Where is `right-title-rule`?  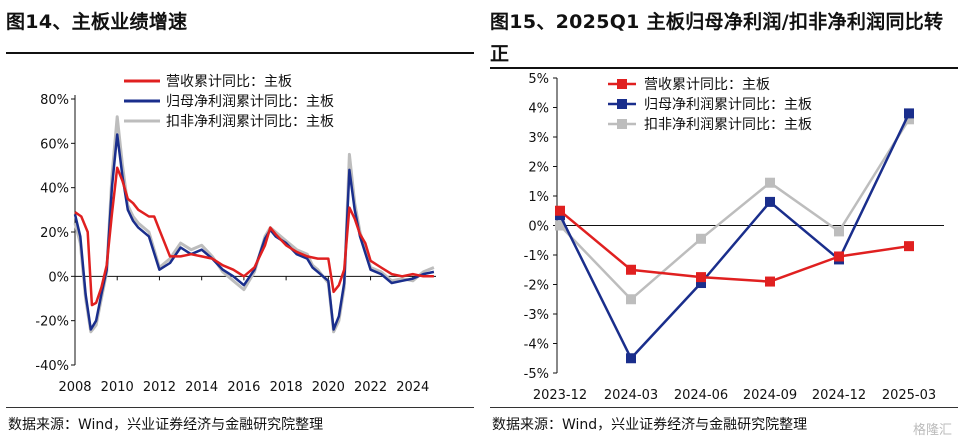
right-title-rule is located at coordinates (724, 68).